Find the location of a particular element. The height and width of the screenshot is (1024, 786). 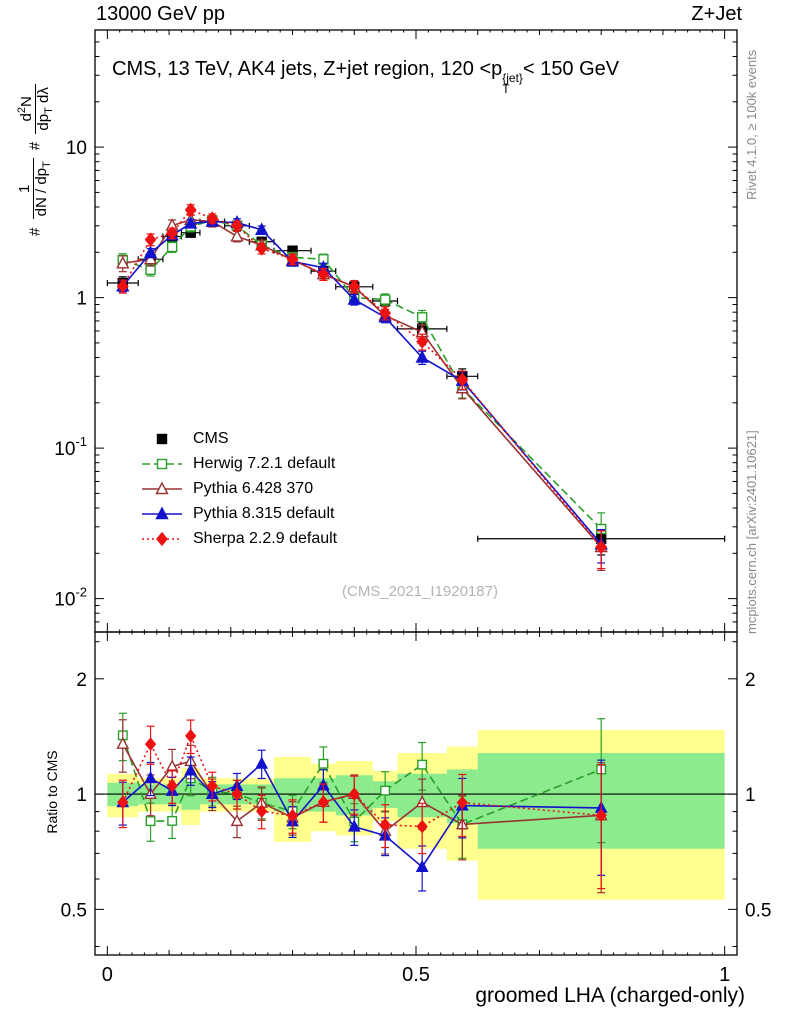

legend-item-pythia-8-315-default: Pythia 8.315 default is located at coordinates (238, 513).